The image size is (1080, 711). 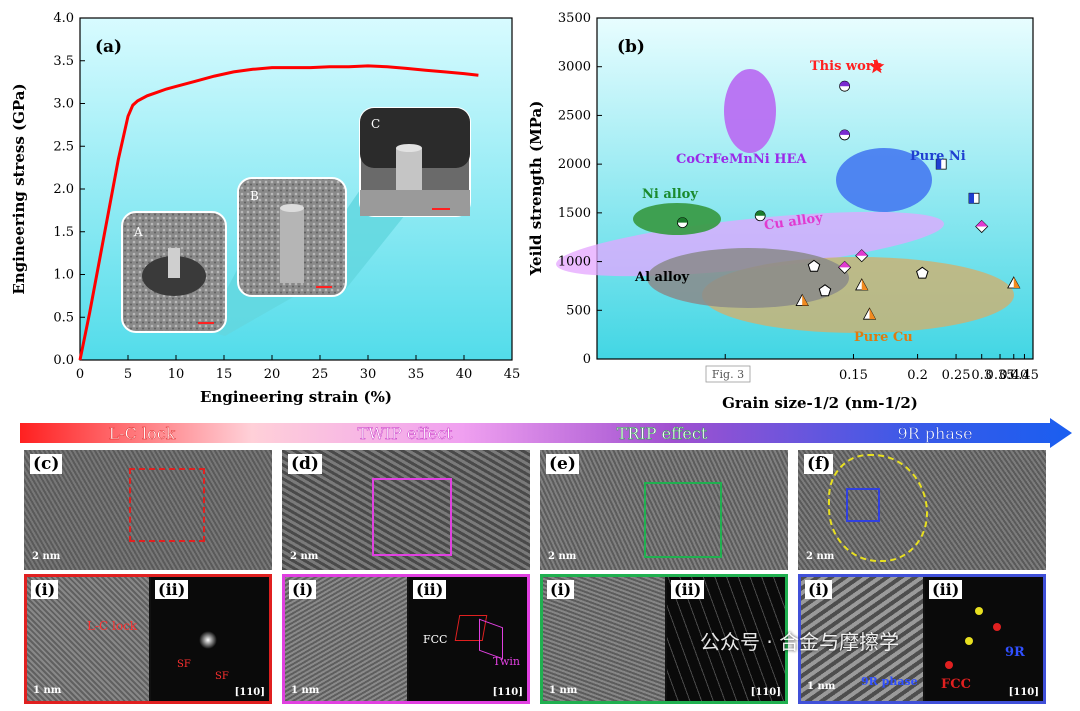 What do you see at coordinates (296, 397) in the screenshot?
I see `x-axis-label-a: Engineering strain (%)` at bounding box center [296, 397].